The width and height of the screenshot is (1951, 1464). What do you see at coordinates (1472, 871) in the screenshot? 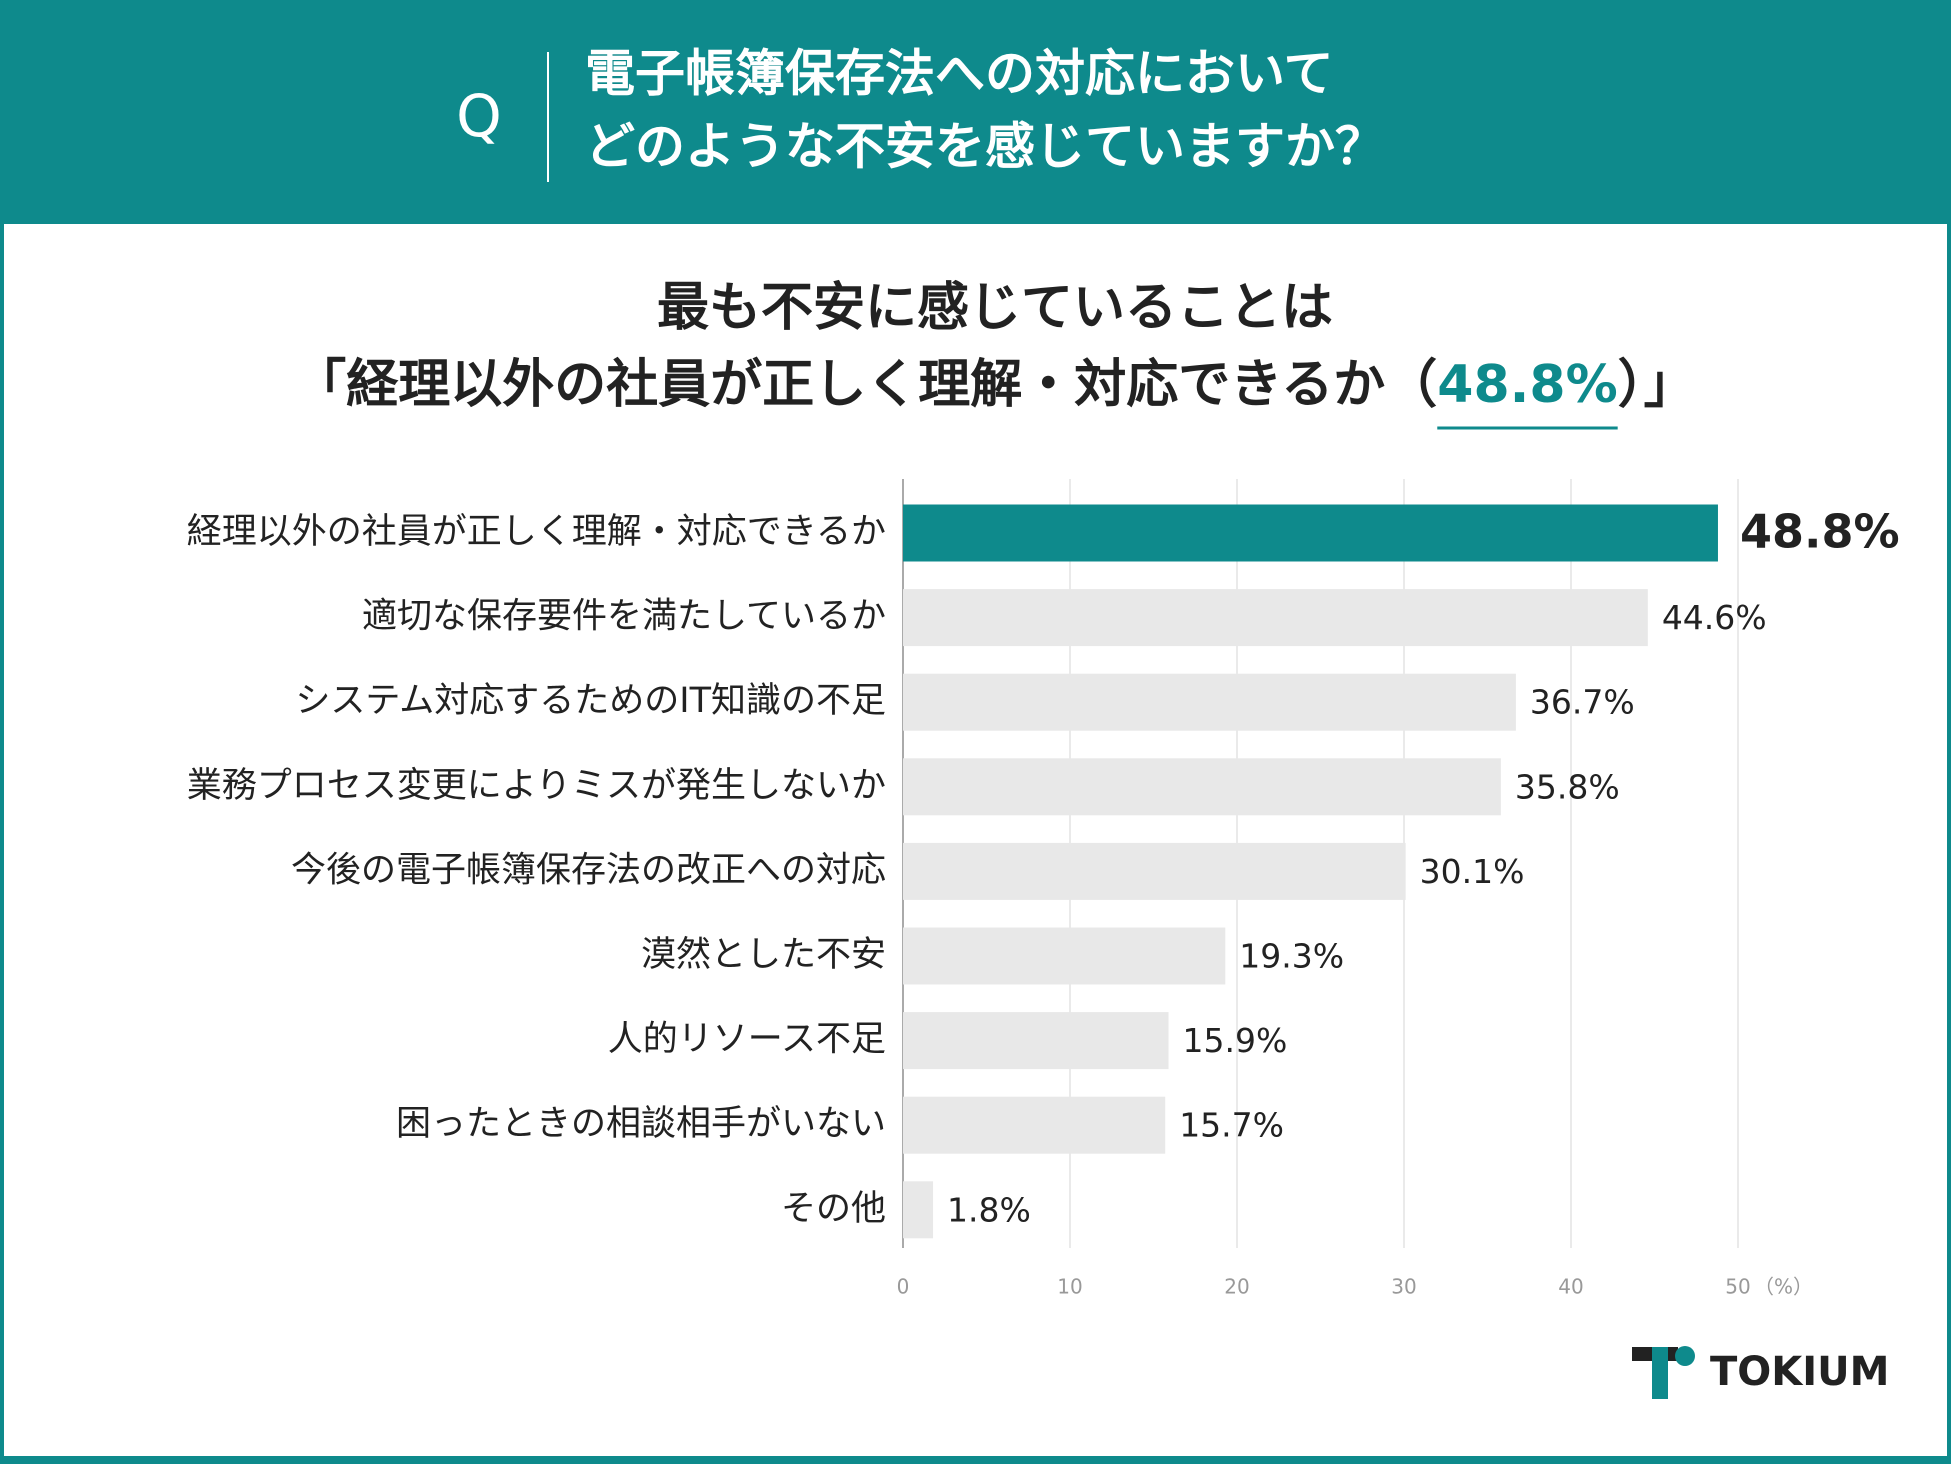
I see `value-label: 30.1%` at bounding box center [1472, 871].